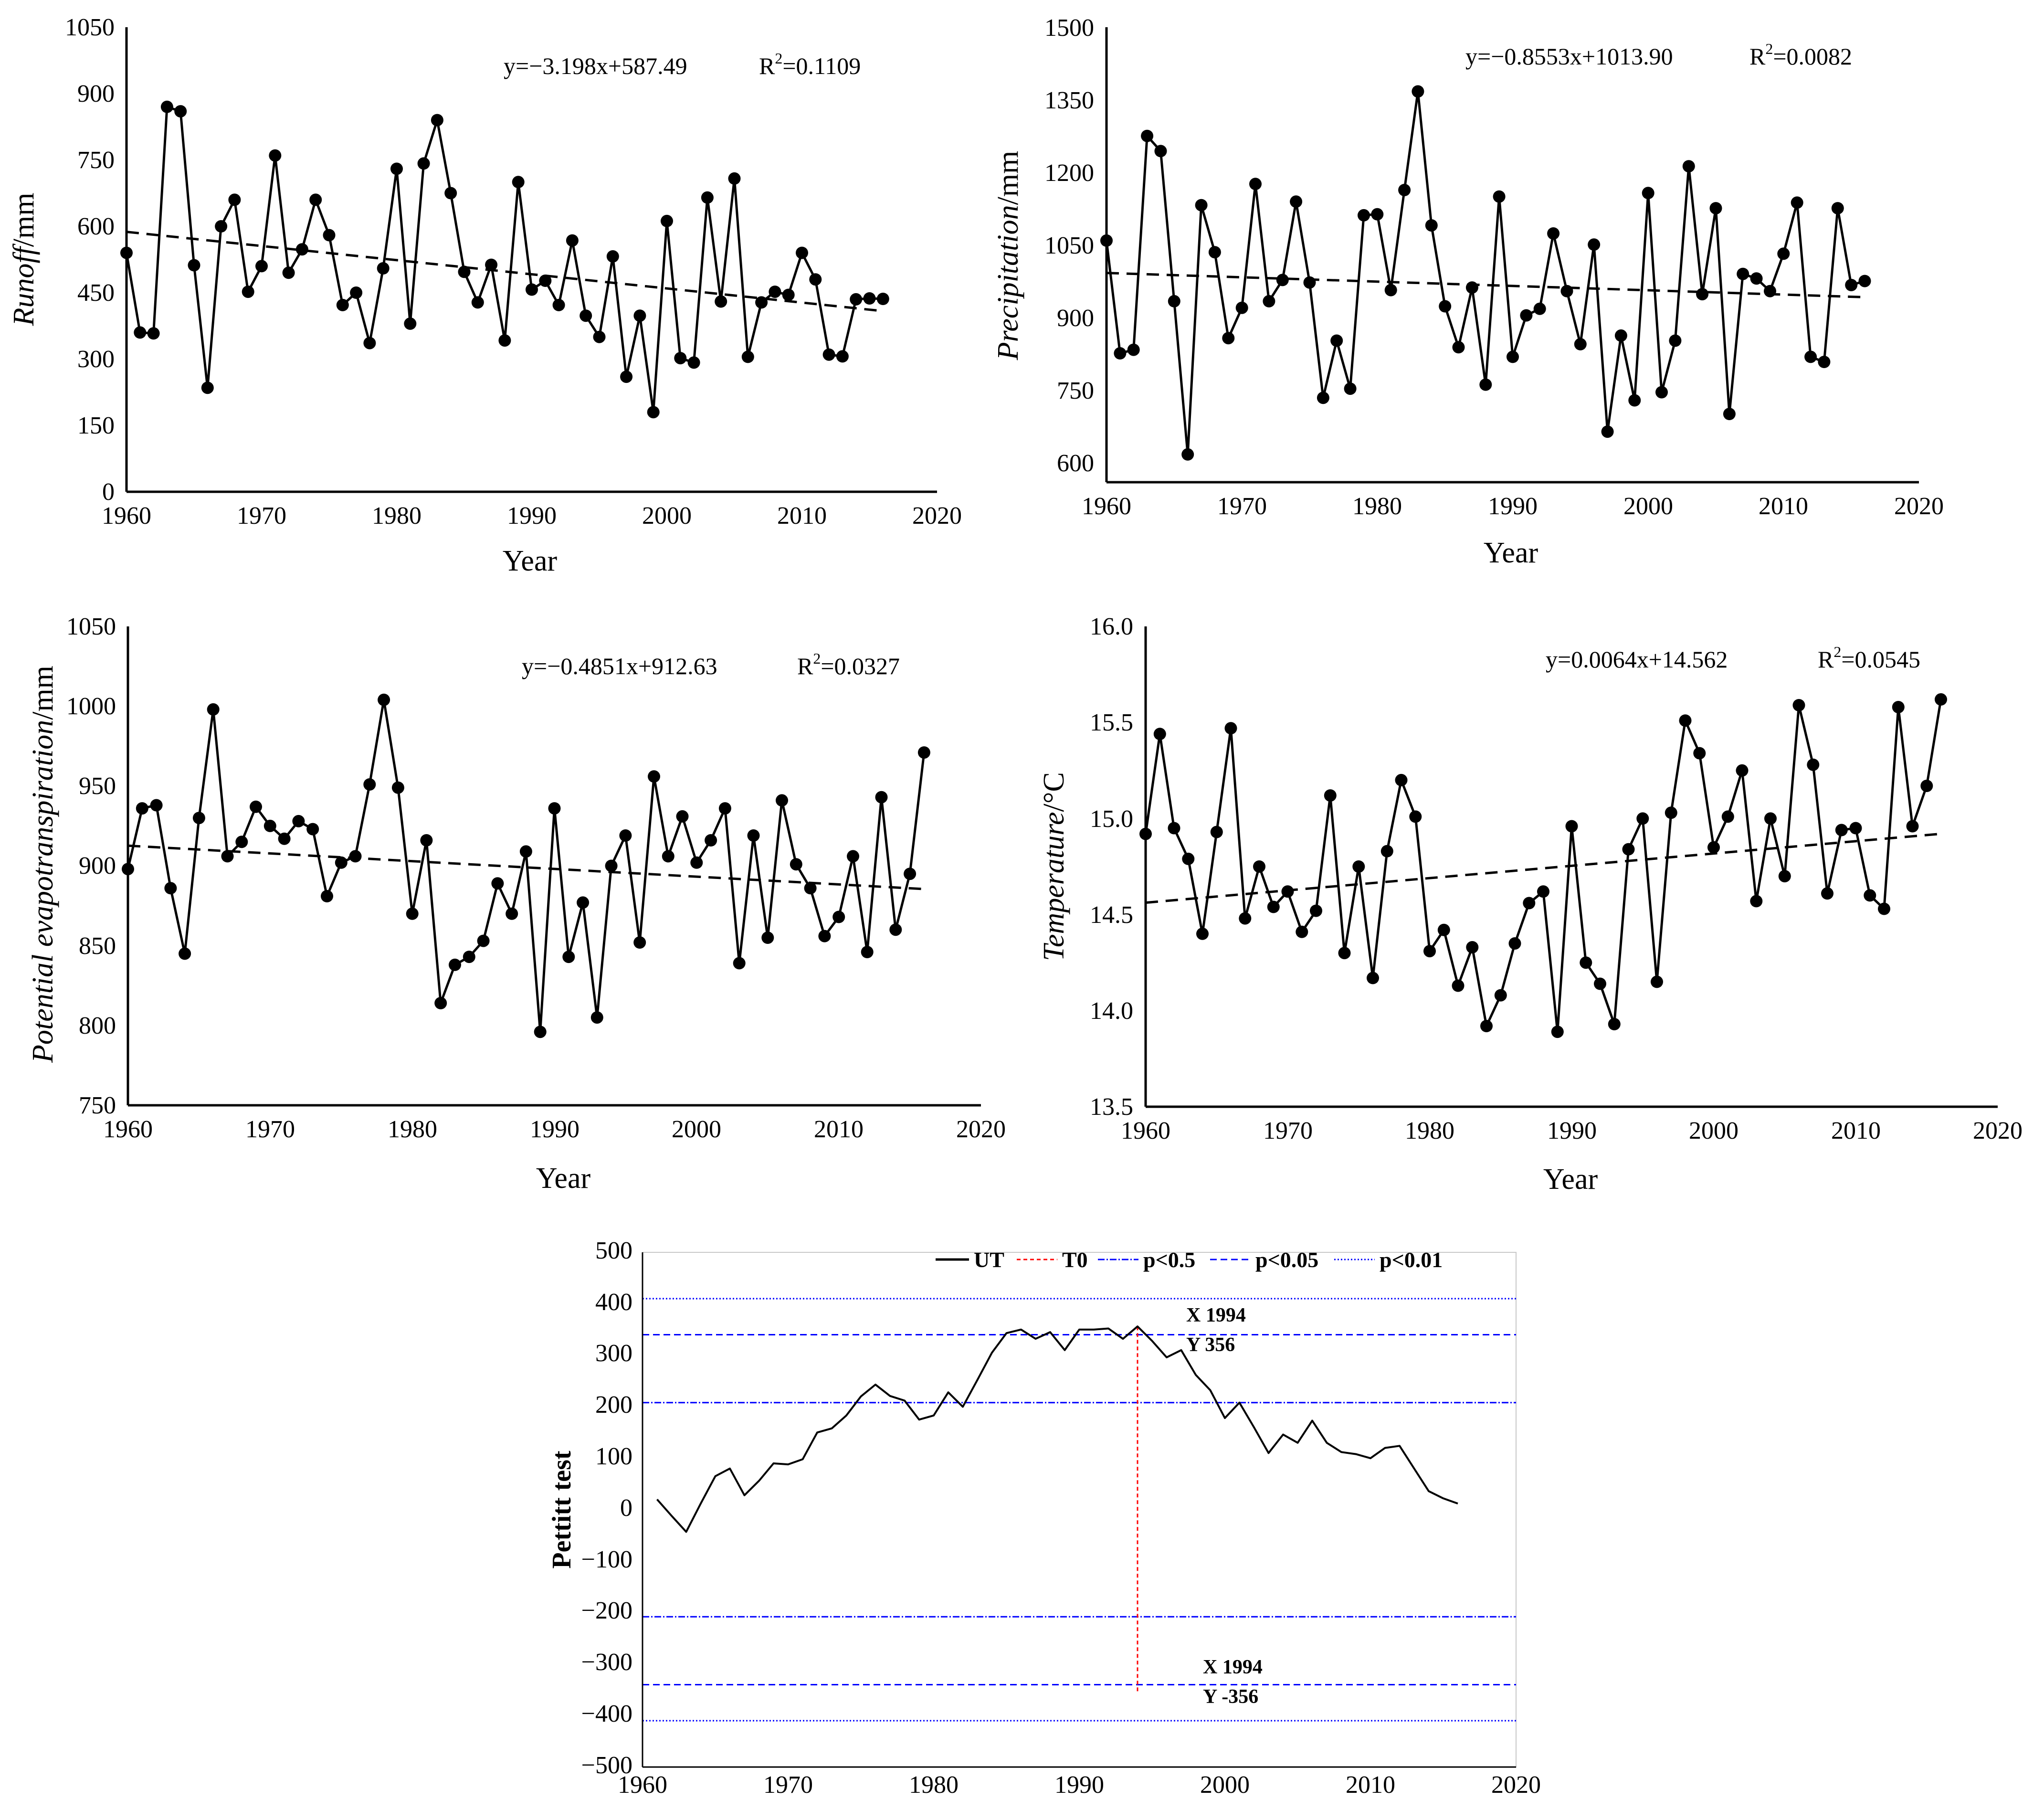 This screenshot has height=1810, width=2044. Describe the element at coordinates (767, 66) in the screenshot. I see `runoff-r2-label: R` at that location.